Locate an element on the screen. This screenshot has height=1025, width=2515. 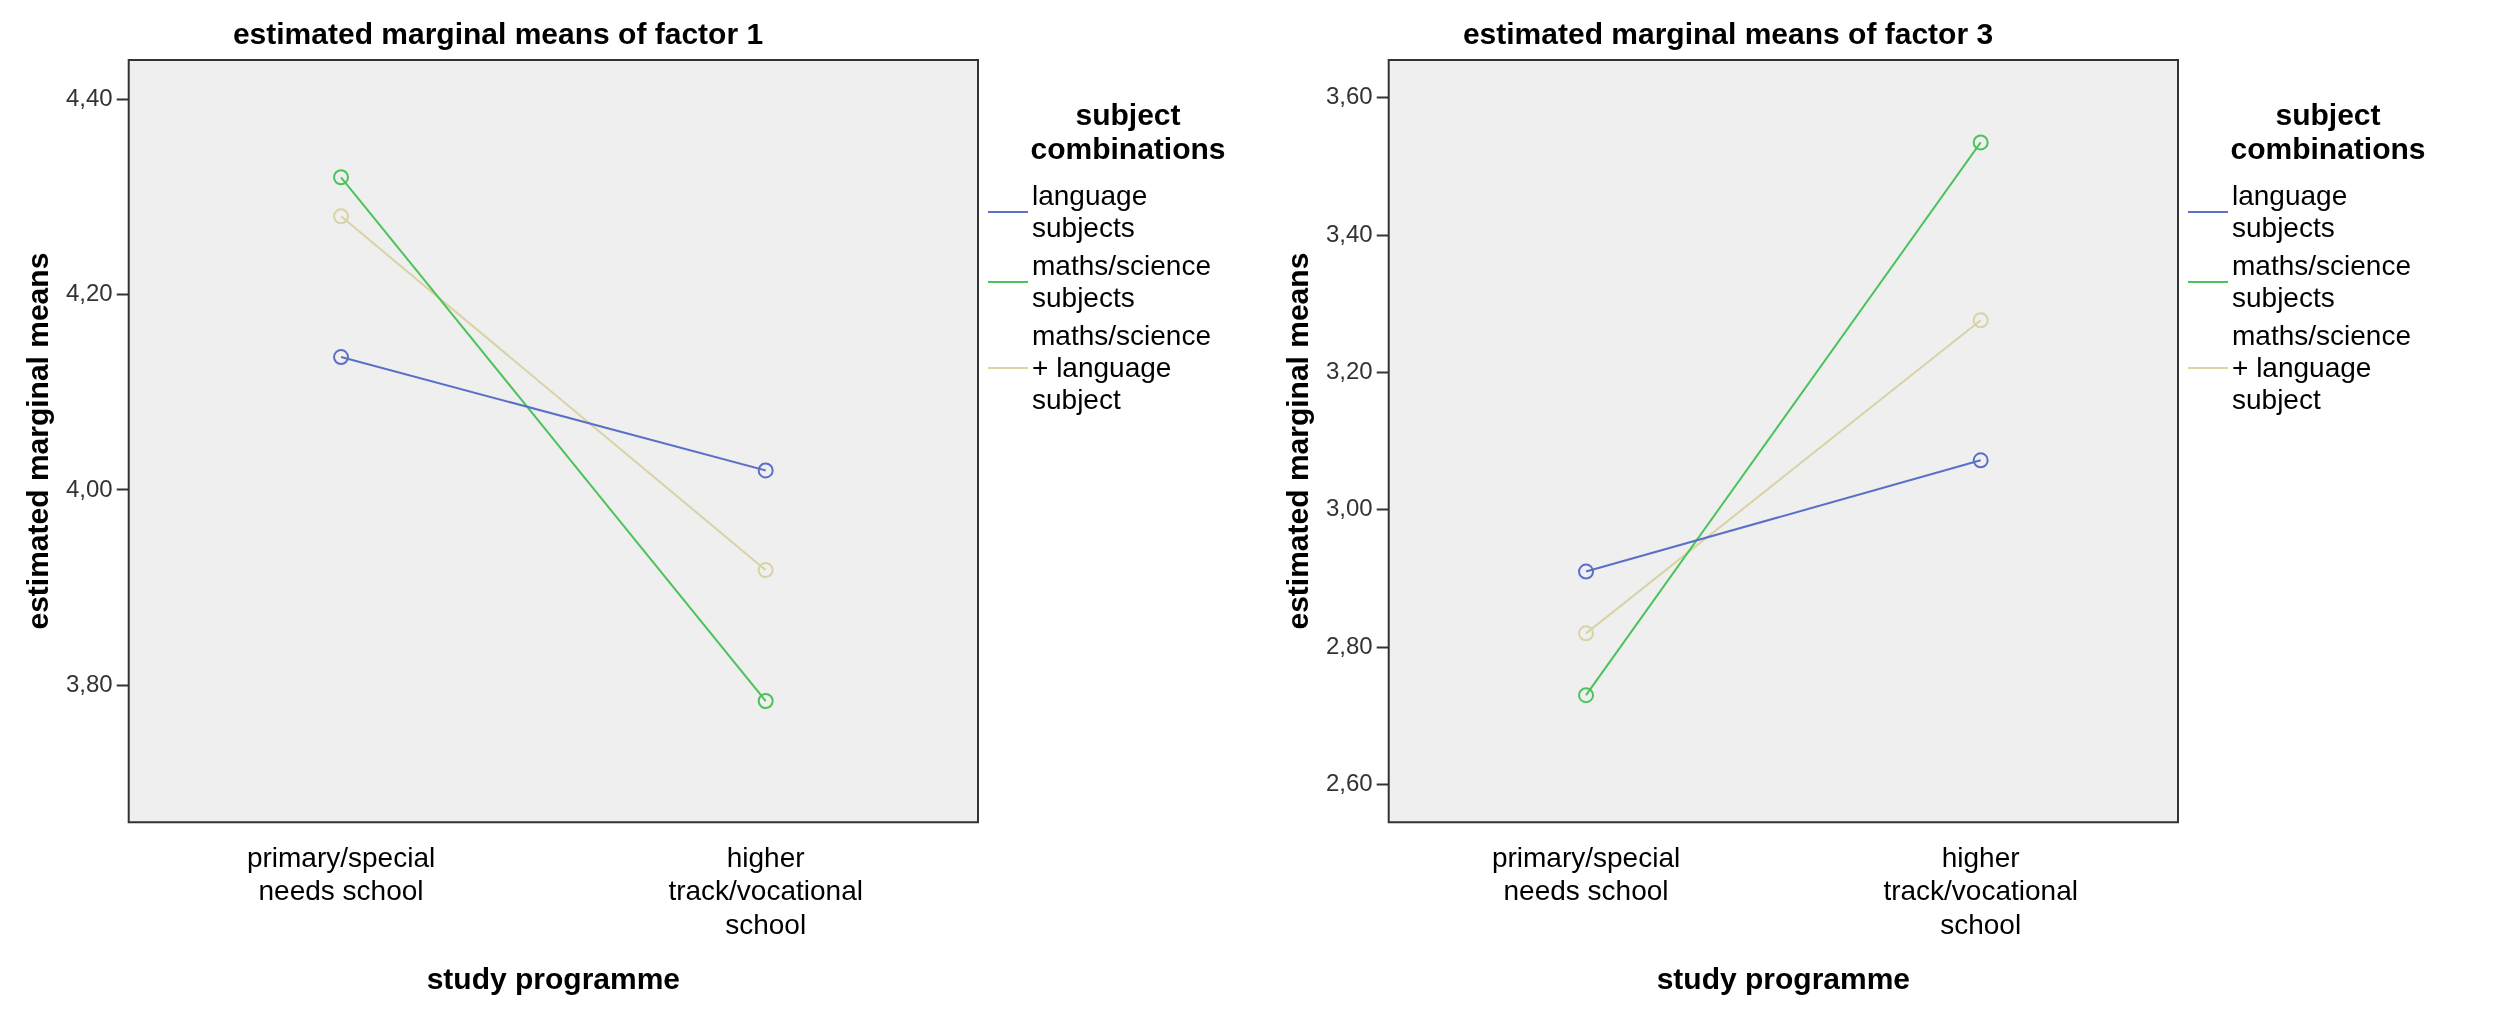
y-tick-label: 3,80 is located at coordinates (89, 684).